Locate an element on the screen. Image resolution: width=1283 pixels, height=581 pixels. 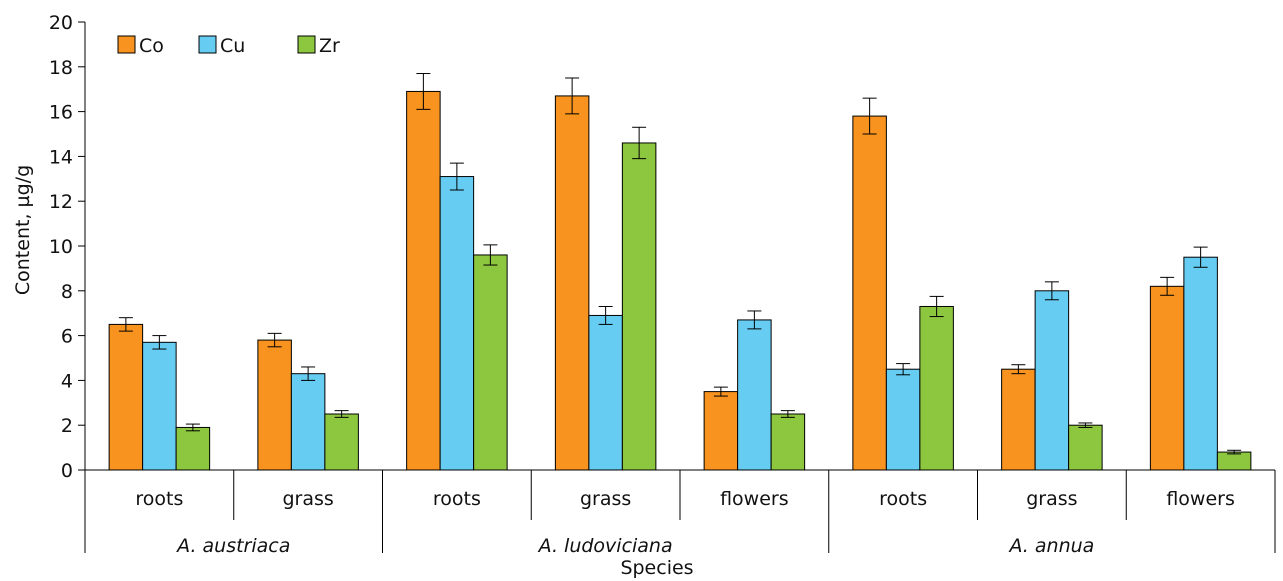
y-tick-label: 6 is located at coordinates (67, 337).